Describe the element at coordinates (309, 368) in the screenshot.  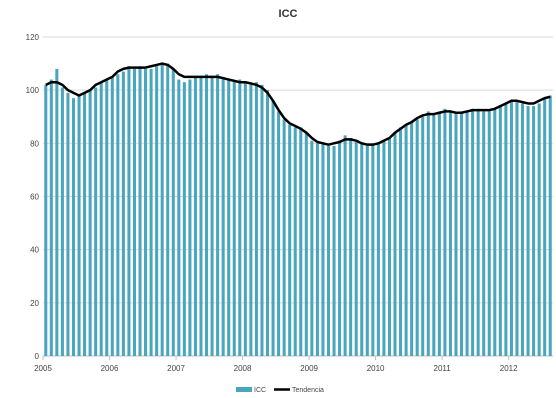
I see `x-tick-label: 2009` at that location.